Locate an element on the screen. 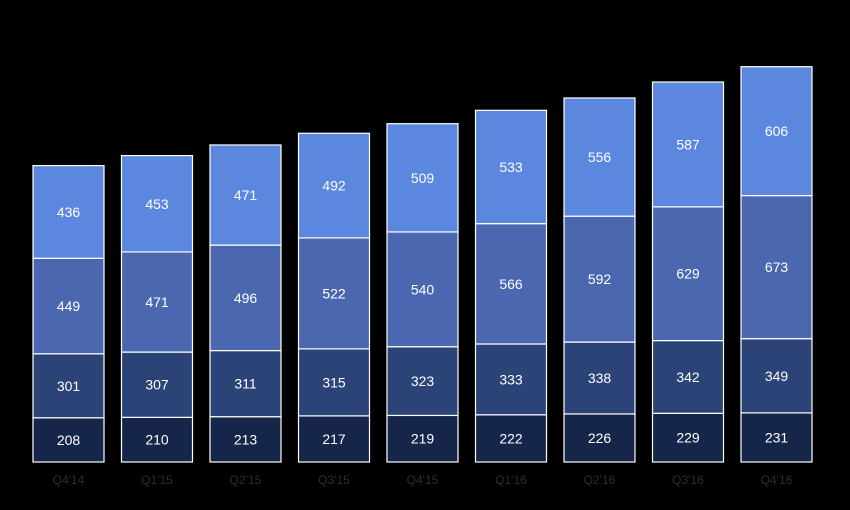 Image resolution: width=850 pixels, height=510 pixels. data-label-7-1: 342 is located at coordinates (688, 377).